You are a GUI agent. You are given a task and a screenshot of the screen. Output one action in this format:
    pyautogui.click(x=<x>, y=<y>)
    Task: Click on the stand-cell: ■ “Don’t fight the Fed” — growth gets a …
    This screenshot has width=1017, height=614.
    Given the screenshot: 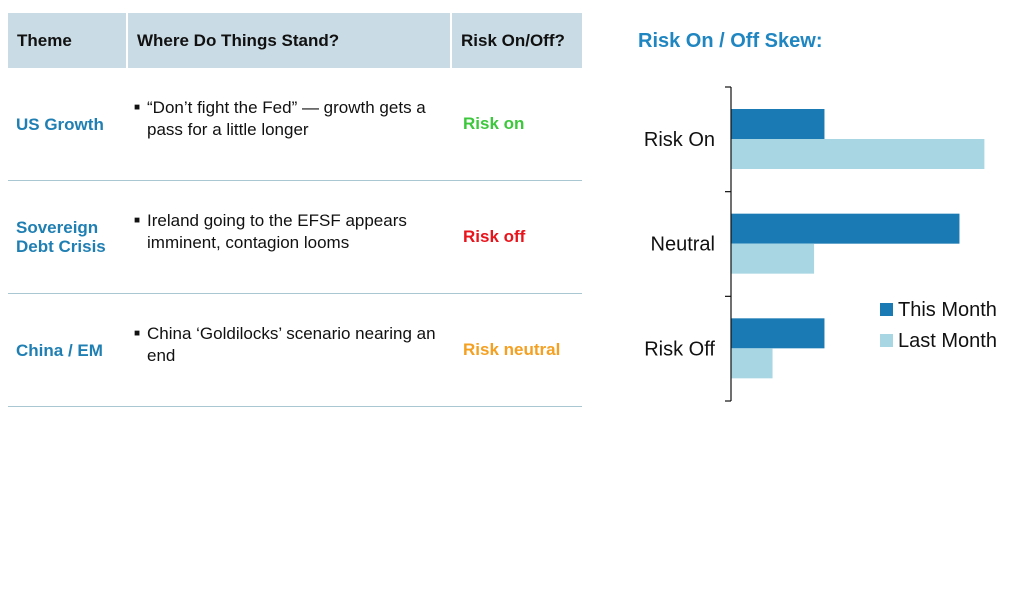 What is the action you would take?
    pyautogui.click(x=287, y=119)
    